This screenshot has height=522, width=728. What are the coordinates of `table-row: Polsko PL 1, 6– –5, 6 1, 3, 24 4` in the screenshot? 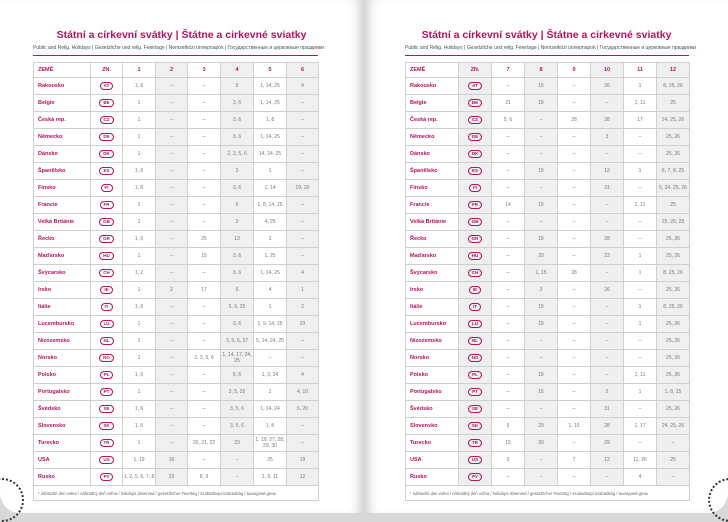 It's located at (176, 375).